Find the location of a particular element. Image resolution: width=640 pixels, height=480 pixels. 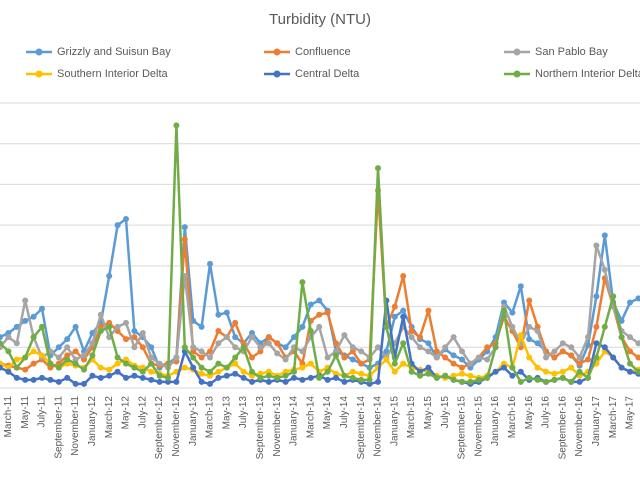

legend-label: Northern Interior Delta is located at coordinates (587, 74).